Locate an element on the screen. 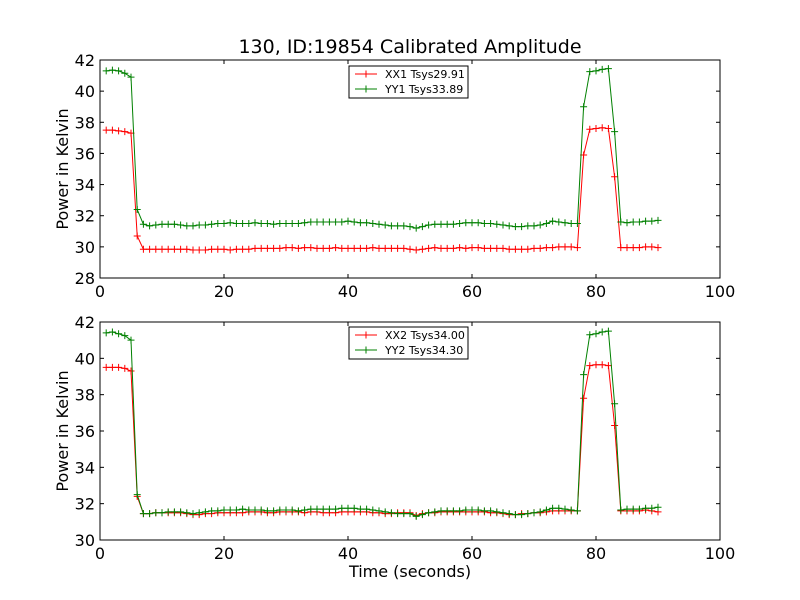  y-tick-label: 30 is located at coordinates (85, 540).